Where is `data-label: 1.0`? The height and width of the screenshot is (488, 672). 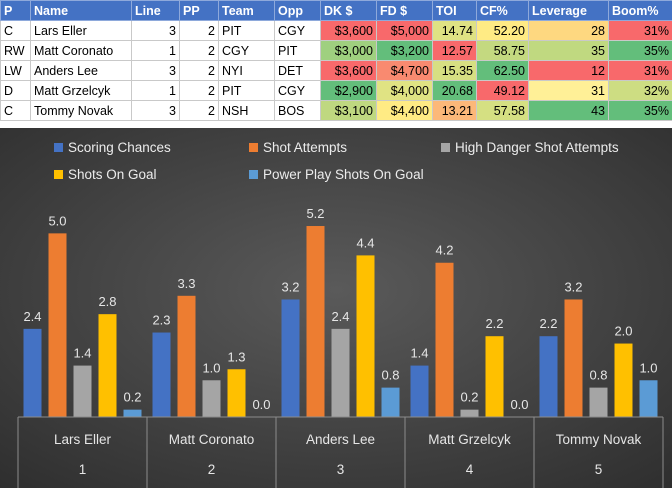
data-label: 1.0 is located at coordinates (648, 367).